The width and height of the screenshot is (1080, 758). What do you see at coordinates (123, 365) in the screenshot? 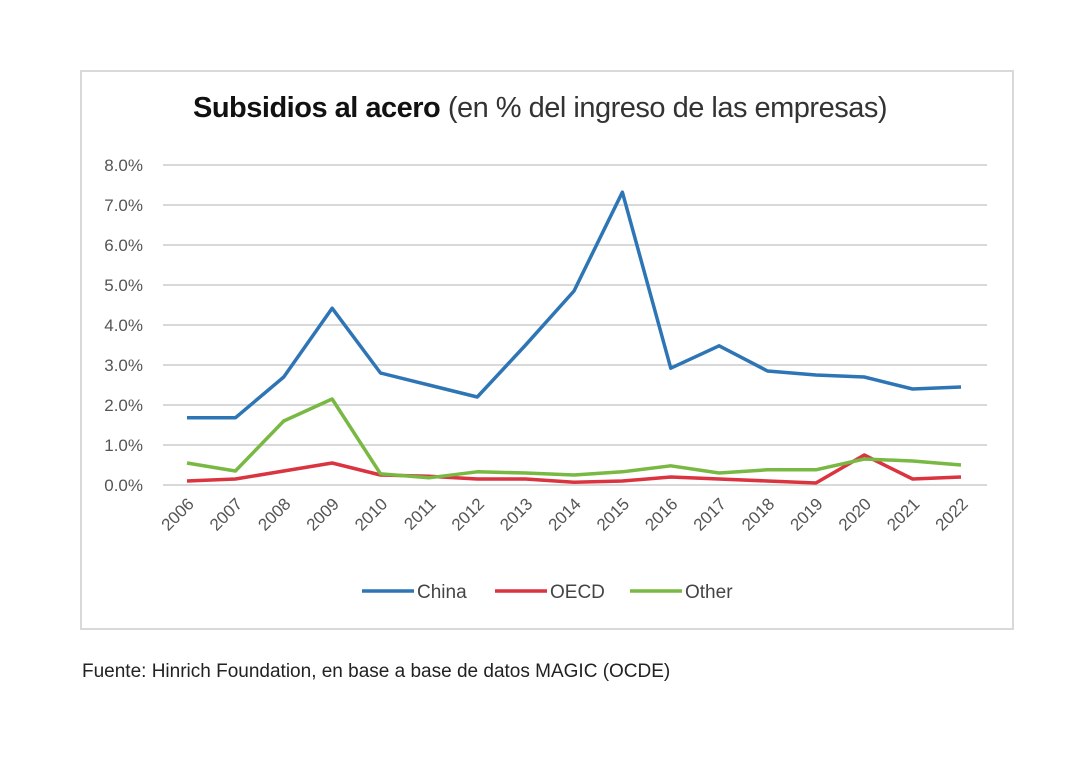
I see `y-tick-label: 3.0%` at bounding box center [123, 365].